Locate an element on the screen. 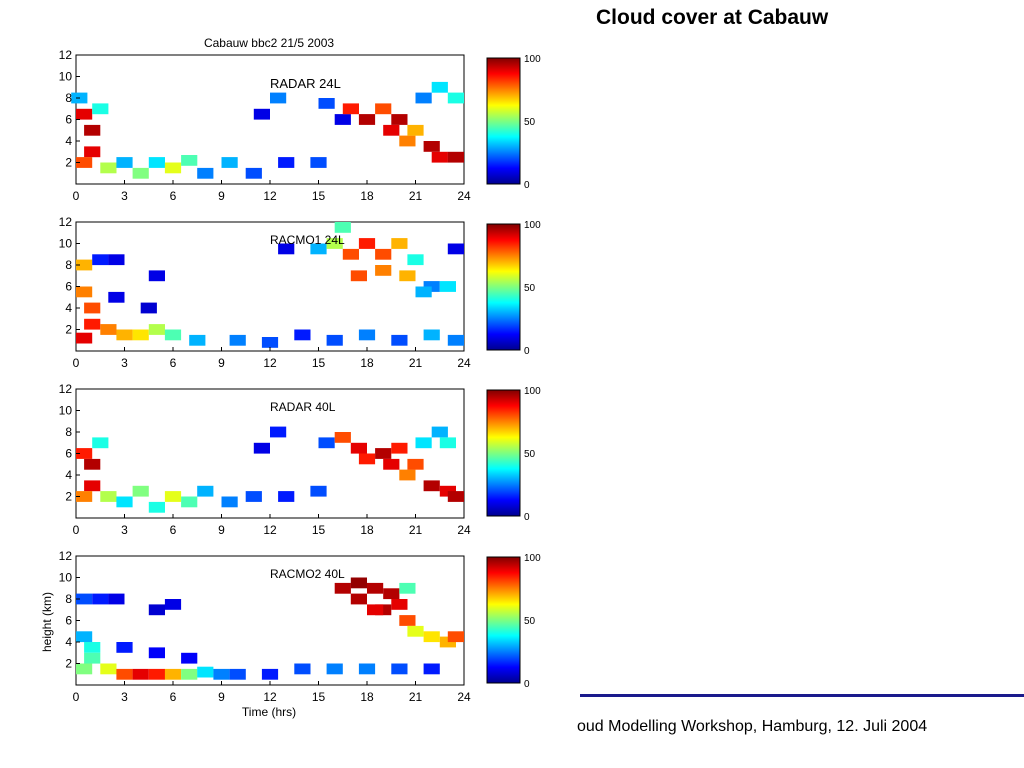 The width and height of the screenshot is (1024, 768). x-tick-label: 21 is located at coordinates (416, 196).